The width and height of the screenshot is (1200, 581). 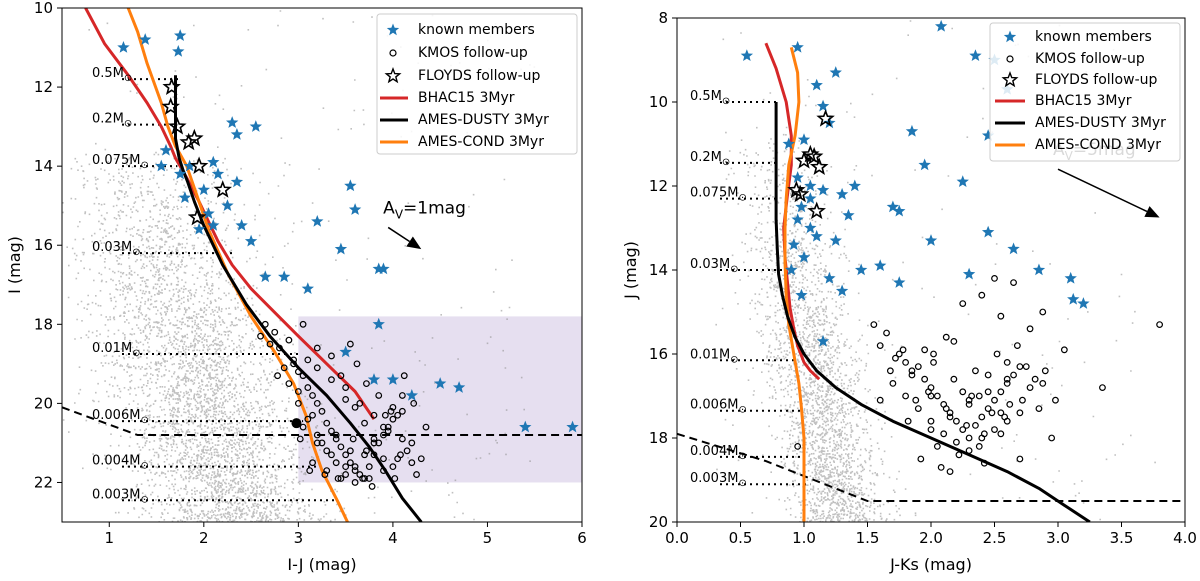 What do you see at coordinates (1096, 80) in the screenshot?
I see `right-legend-floyds: FLOYDS follow-up` at bounding box center [1096, 80].